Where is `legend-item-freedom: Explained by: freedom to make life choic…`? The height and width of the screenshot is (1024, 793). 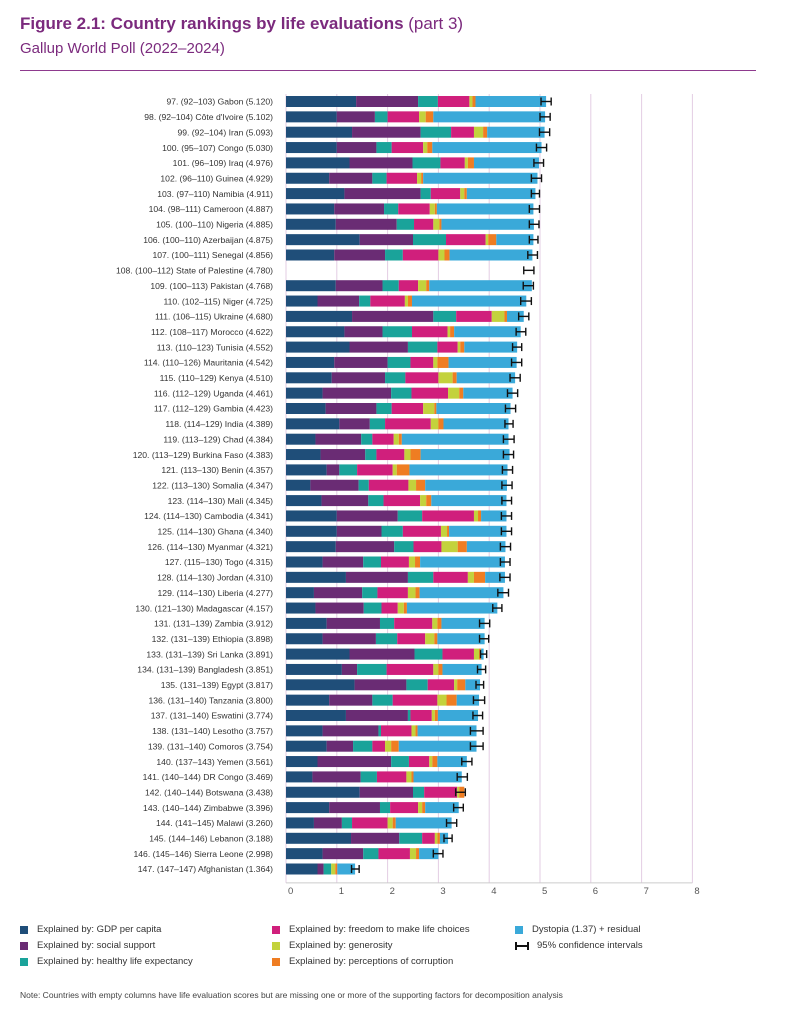
legend-item-freedom: Explained by: freedom to make life choic… is located at coordinates (371, 929).